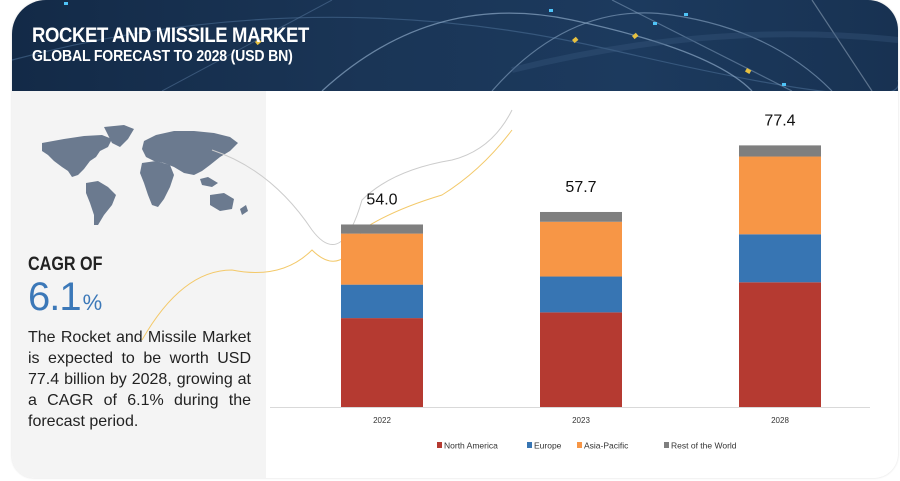  Describe the element at coordinates (780, 195) in the screenshot. I see `bar-segment-asia-pacific-2028` at that location.